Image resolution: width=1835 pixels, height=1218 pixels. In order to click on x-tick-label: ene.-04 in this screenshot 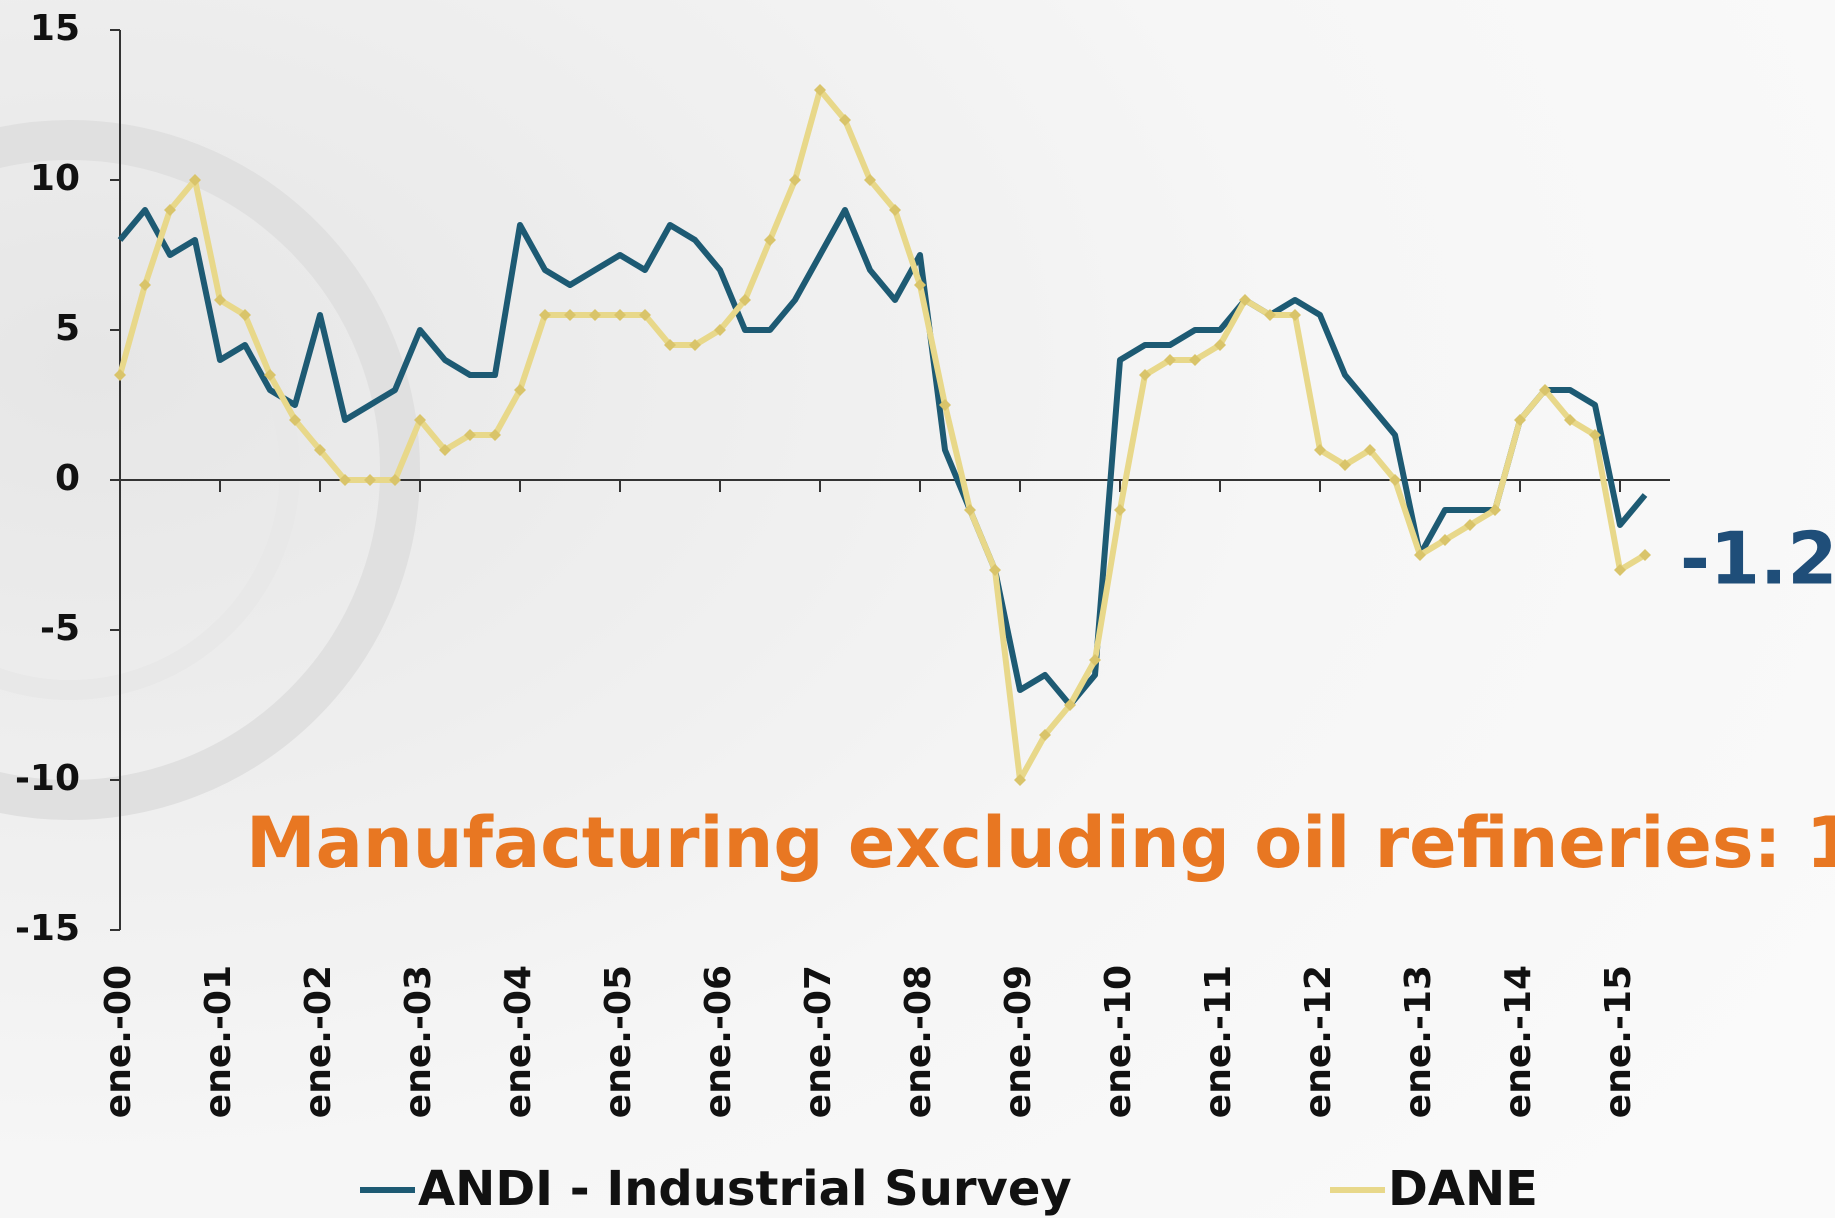, I will do `click(518, 1041)`.